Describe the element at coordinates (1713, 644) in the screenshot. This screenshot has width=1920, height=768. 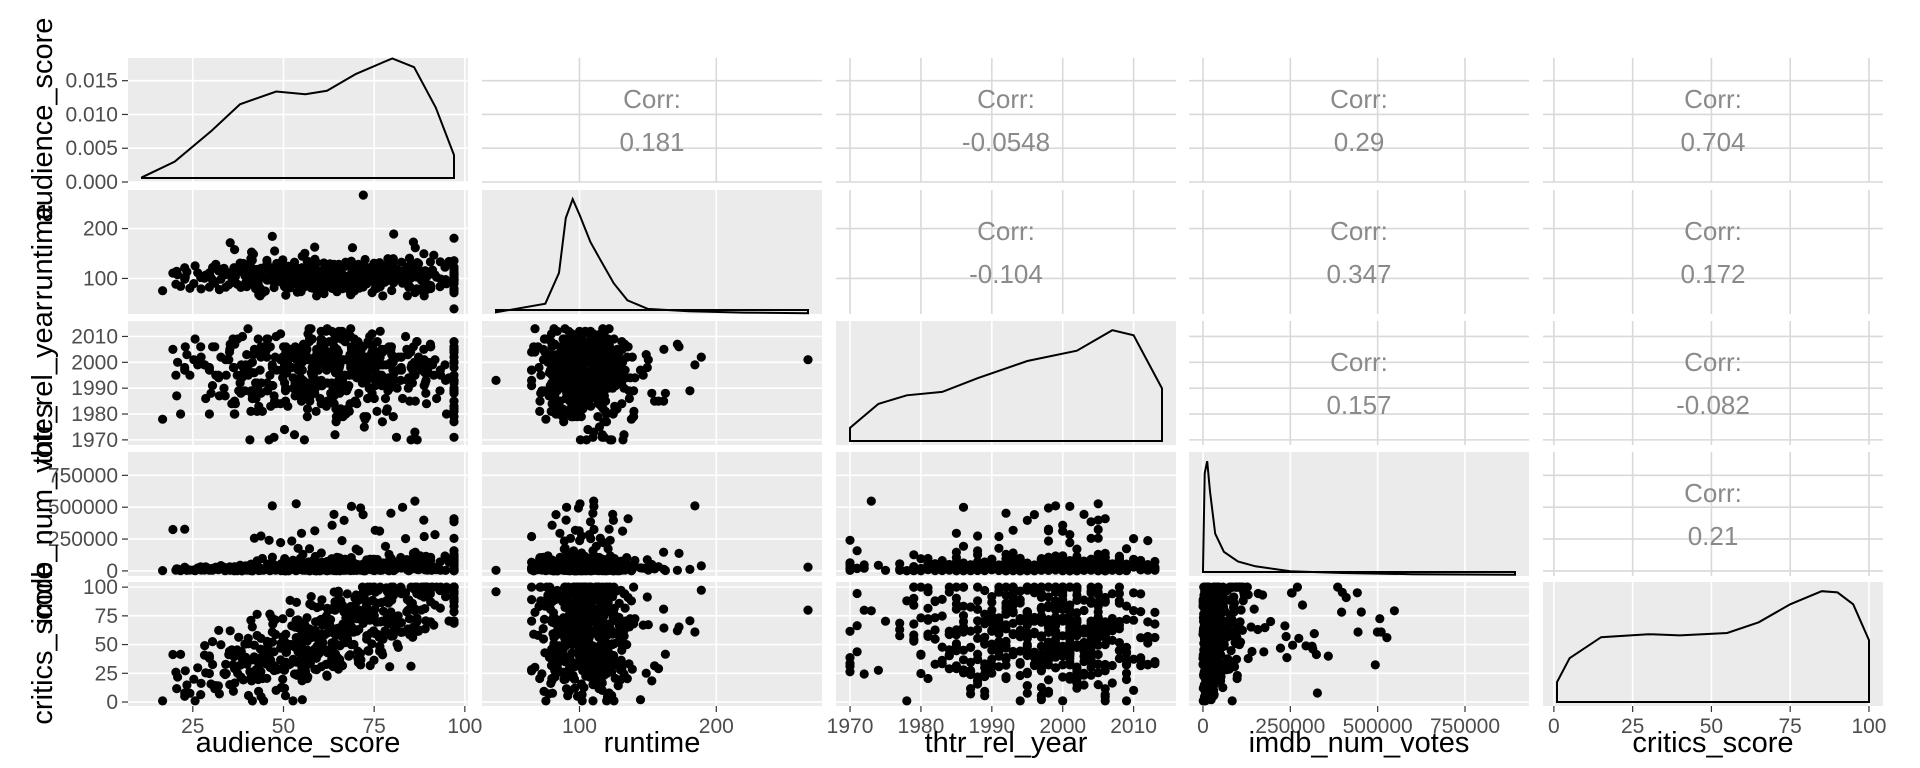
I see `panel-critics_score-critics_score` at that location.